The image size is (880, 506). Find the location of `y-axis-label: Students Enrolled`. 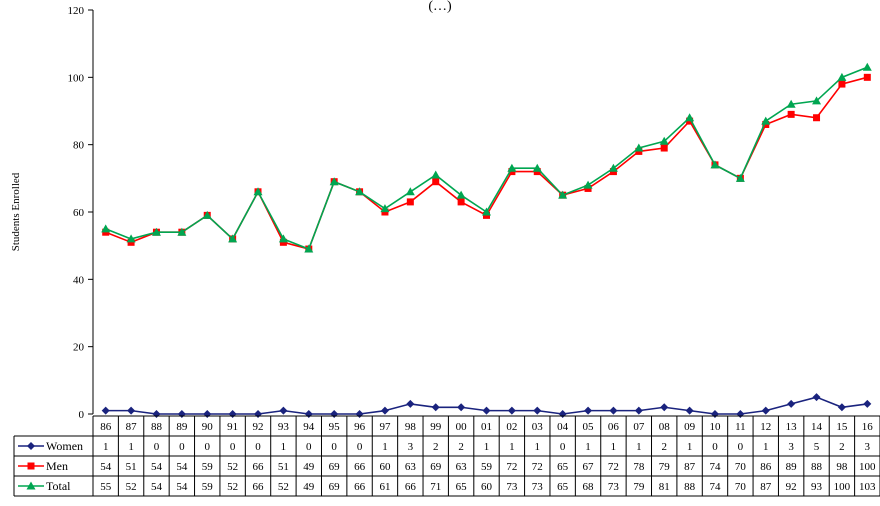

y-axis-label: Students Enrolled is located at coordinates (16, 211).